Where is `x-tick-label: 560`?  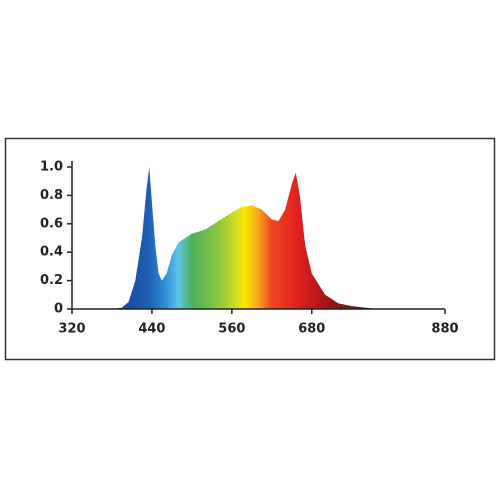
x-tick-label: 560 is located at coordinates (231, 329).